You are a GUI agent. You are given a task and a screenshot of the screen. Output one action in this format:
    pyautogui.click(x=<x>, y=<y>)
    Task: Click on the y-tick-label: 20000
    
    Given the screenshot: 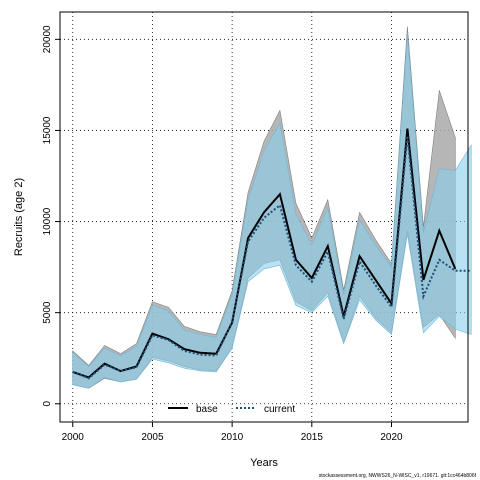 What is the action you would take?
    pyautogui.click(x=47, y=39)
    